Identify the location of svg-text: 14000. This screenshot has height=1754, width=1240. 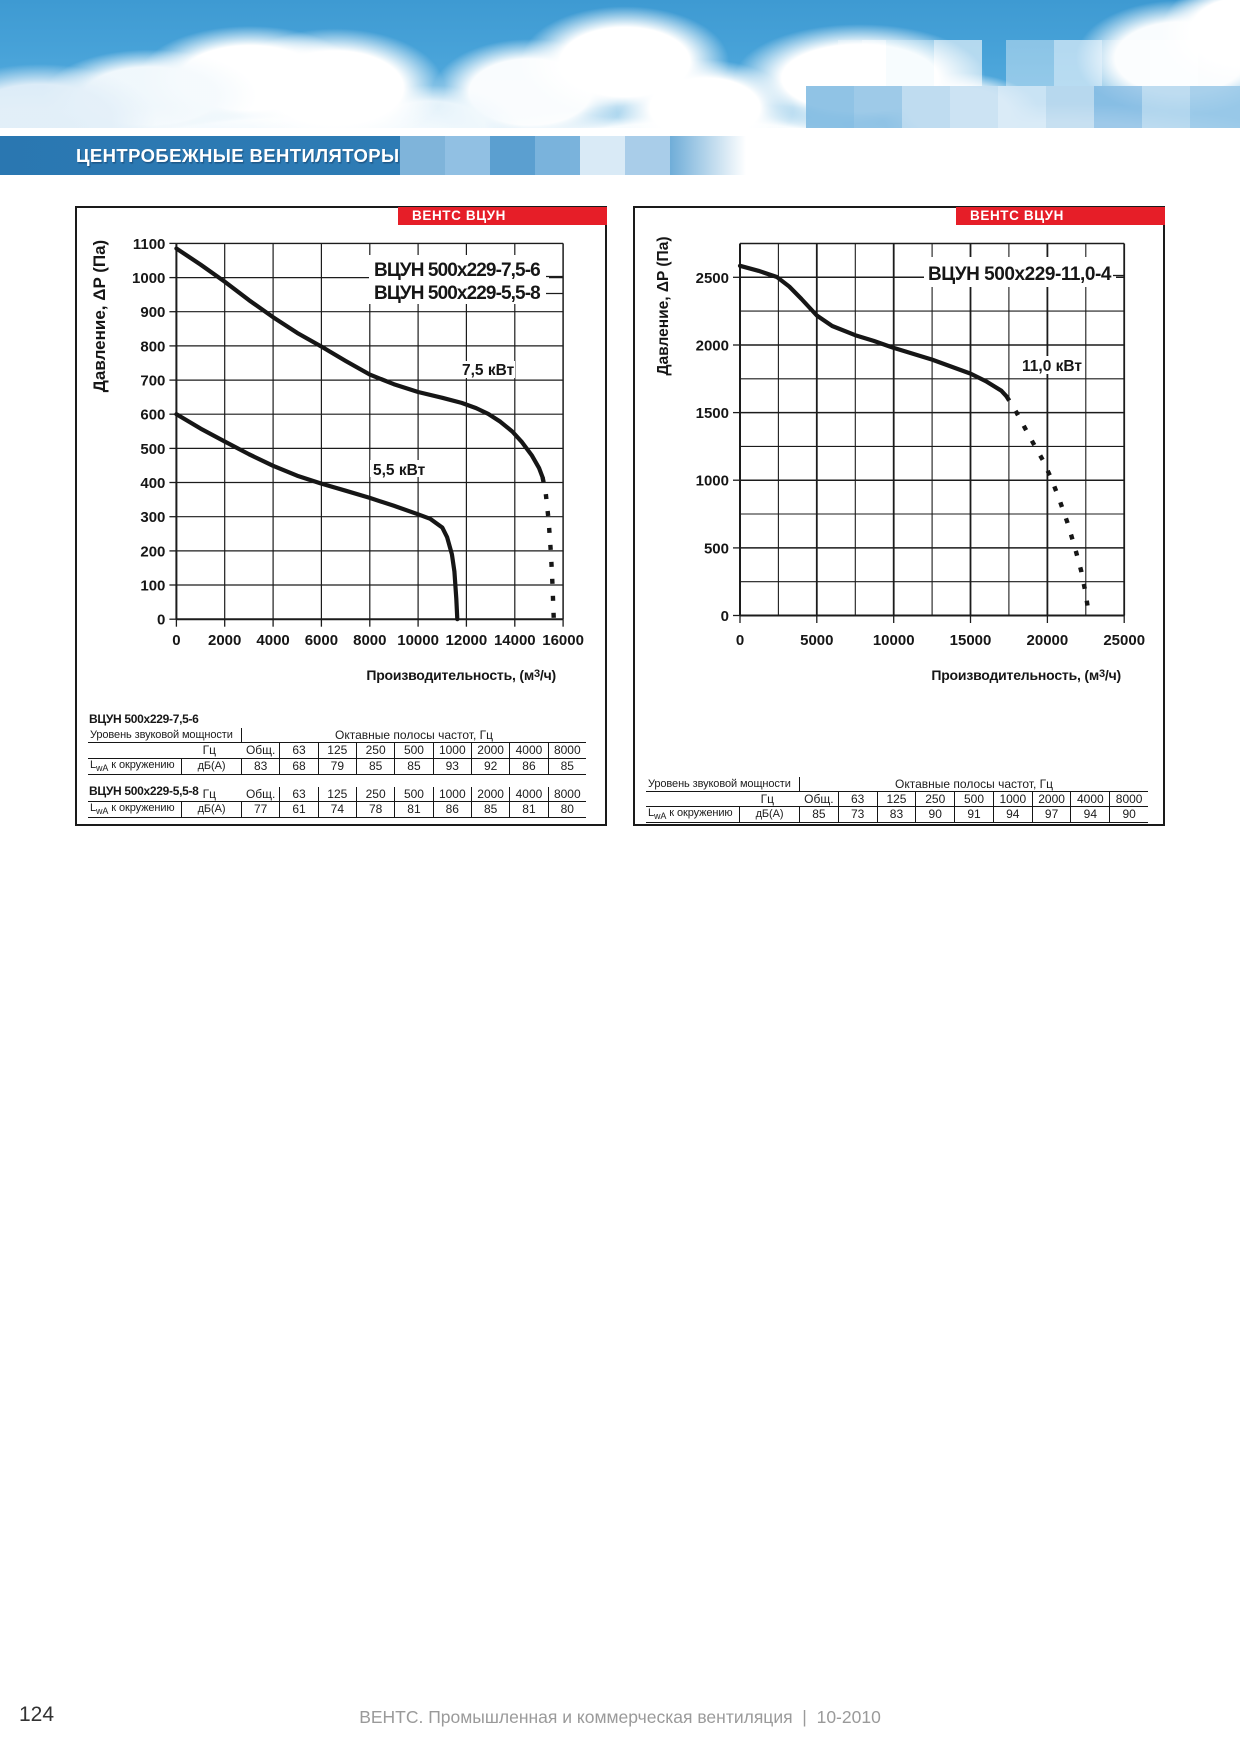
(515, 640).